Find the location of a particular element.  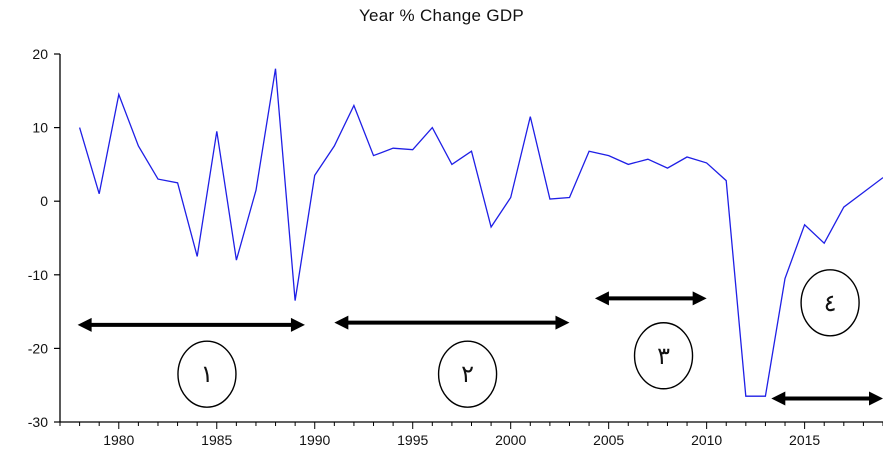

y-tick-label: -10 is located at coordinates (38, 275).